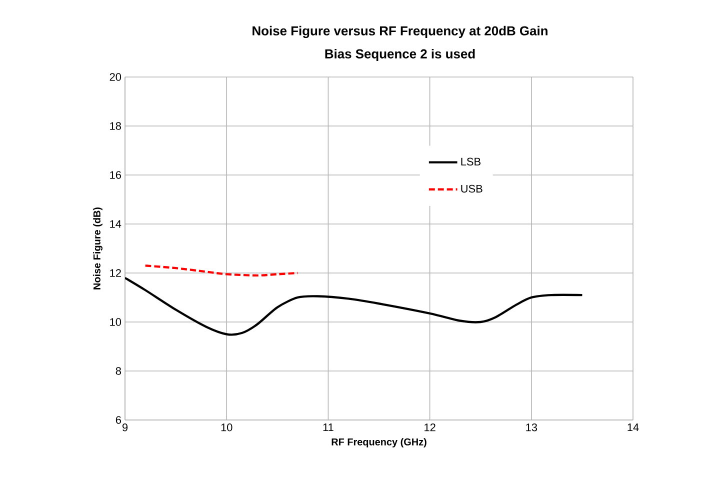 This screenshot has height=487, width=701. I want to click on x-tick-label: 11, so click(328, 428).